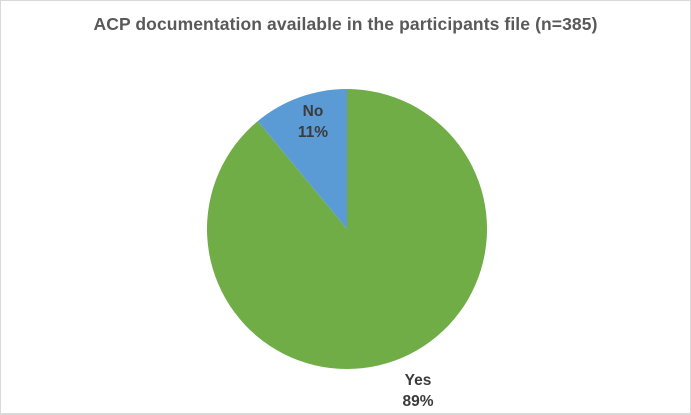  What do you see at coordinates (418, 380) in the screenshot?
I see `data-label-yes-category: Yes` at bounding box center [418, 380].